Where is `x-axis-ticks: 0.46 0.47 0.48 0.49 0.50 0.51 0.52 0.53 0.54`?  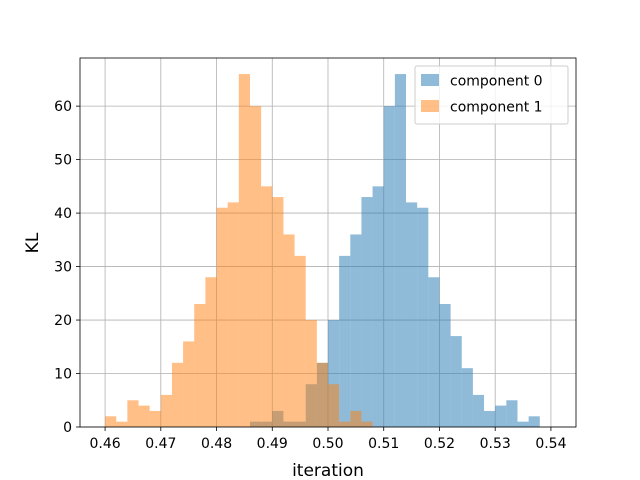 x-axis-ticks: 0.46 0.47 0.48 0.49 0.50 0.51 0.52 0.53 0.54 is located at coordinates (328, 439).